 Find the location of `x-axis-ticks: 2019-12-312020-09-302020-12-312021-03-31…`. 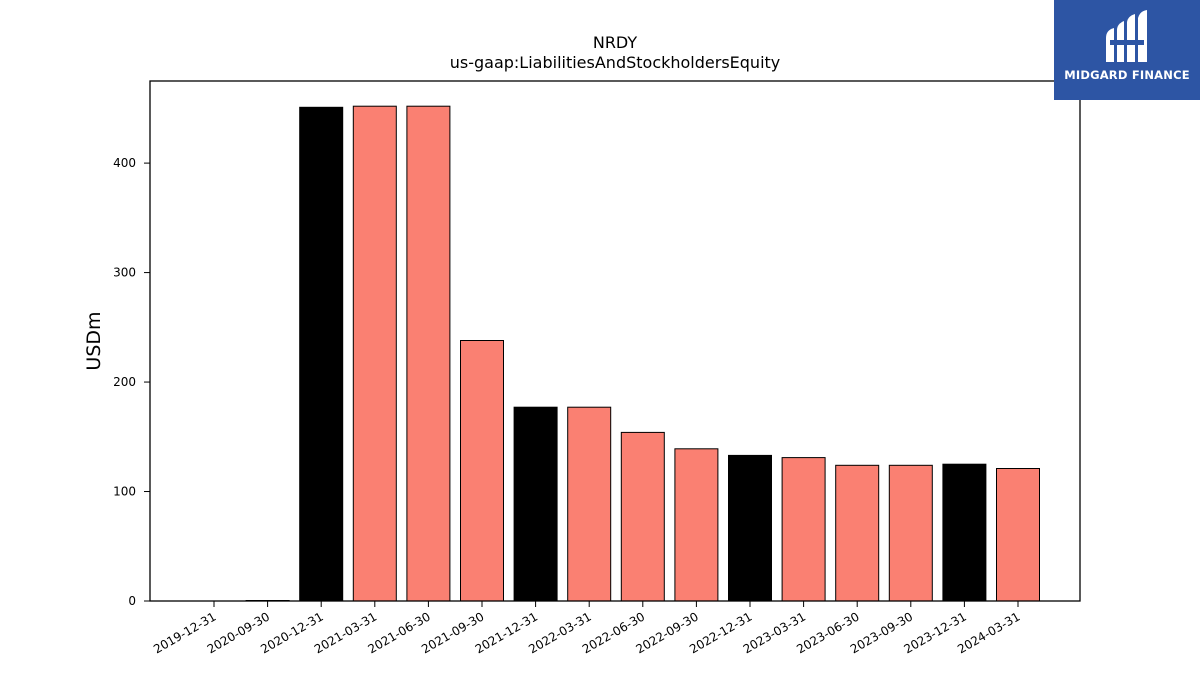

x-axis-ticks: 2019-12-312020-09-302020-12-312021-03-31… is located at coordinates (587, 628).